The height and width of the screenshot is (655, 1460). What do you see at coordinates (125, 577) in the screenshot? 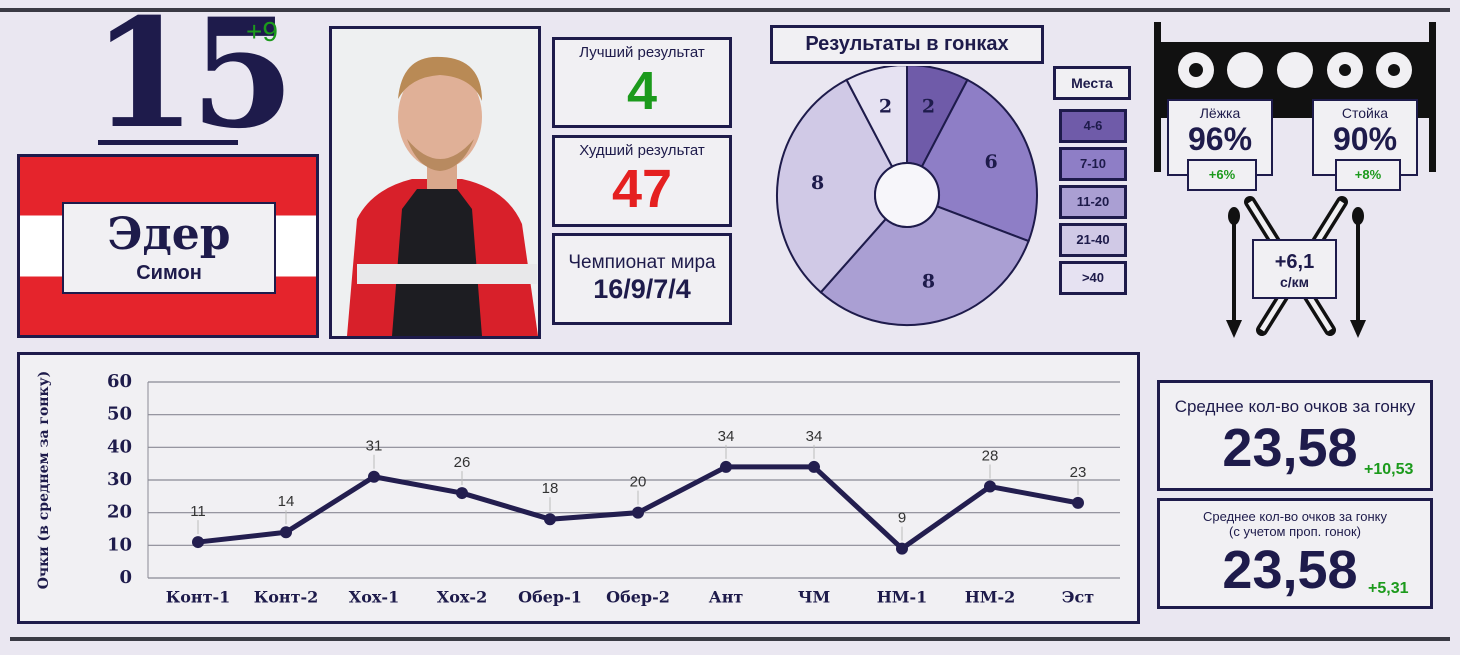
I see `y-tick-label: 0` at bounding box center [125, 577].